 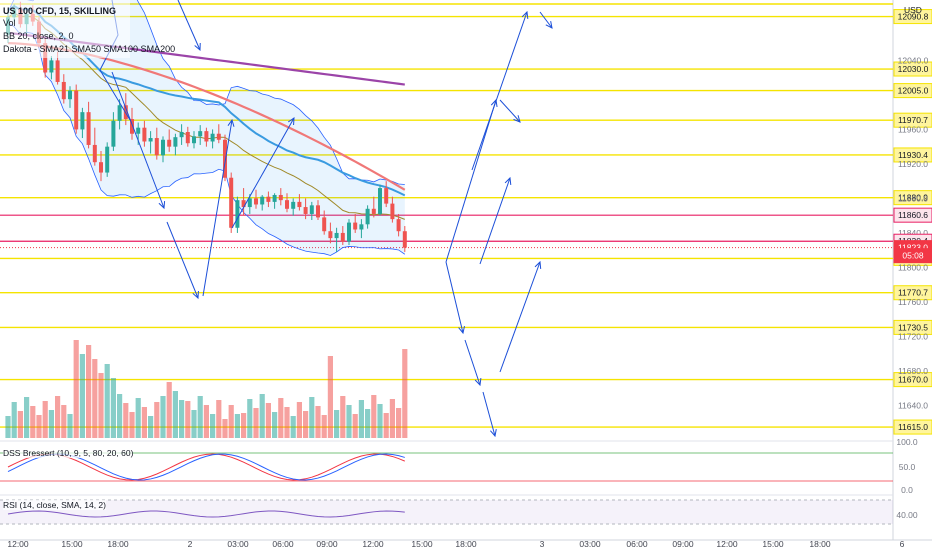 I want to click on price-tag-label: 11860.6, so click(x=913, y=215).